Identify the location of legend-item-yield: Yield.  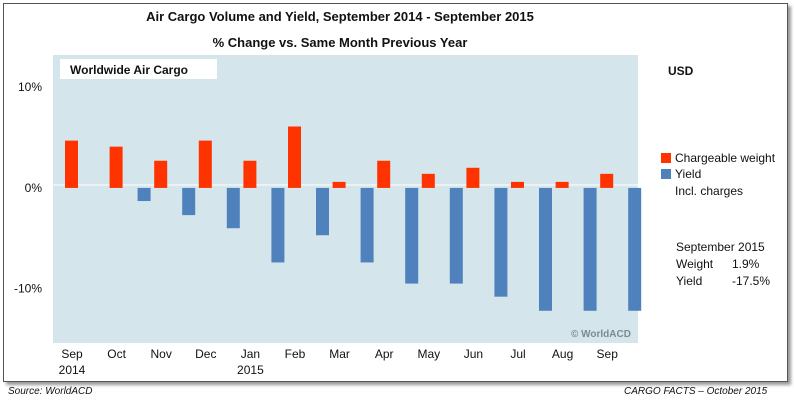
(681, 174).